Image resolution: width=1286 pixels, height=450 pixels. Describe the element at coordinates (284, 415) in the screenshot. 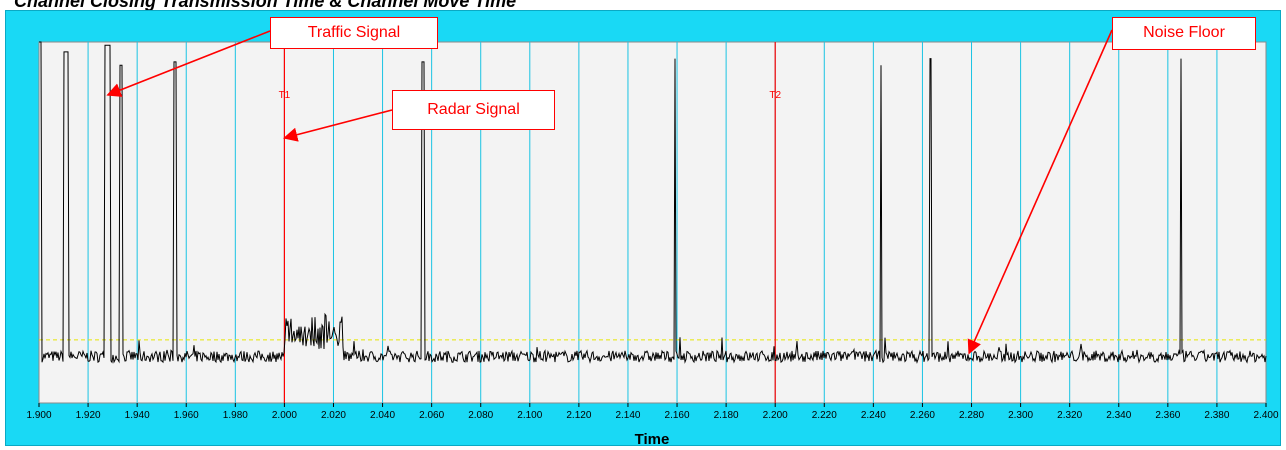

I see `x-tick-label: 2.000` at that location.